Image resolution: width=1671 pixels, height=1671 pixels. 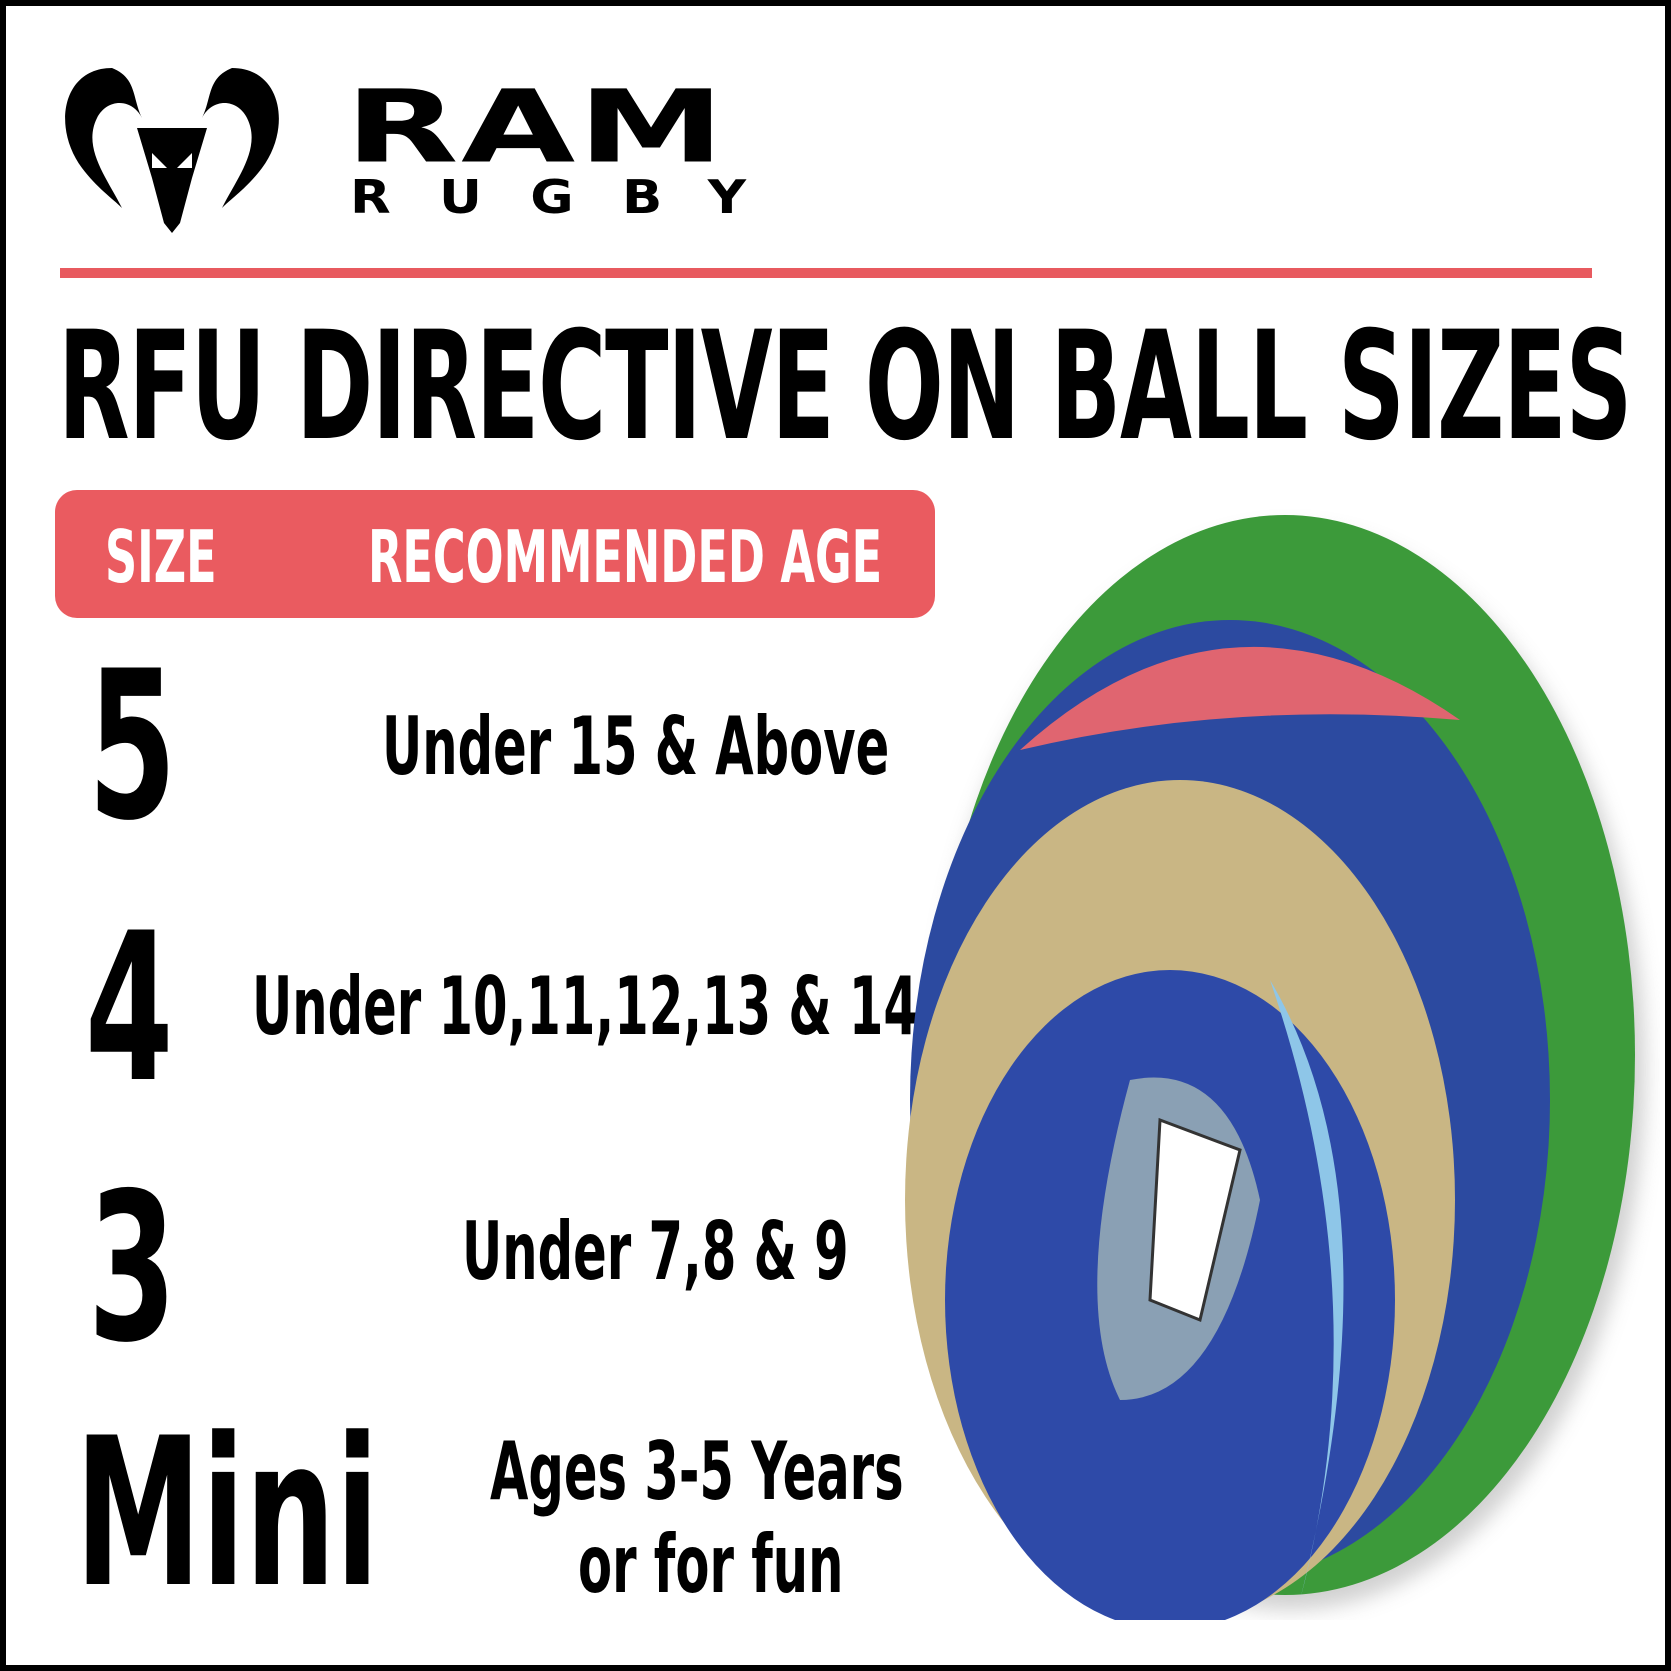 I want to click on row-size: 4, so click(x=129, y=1009).